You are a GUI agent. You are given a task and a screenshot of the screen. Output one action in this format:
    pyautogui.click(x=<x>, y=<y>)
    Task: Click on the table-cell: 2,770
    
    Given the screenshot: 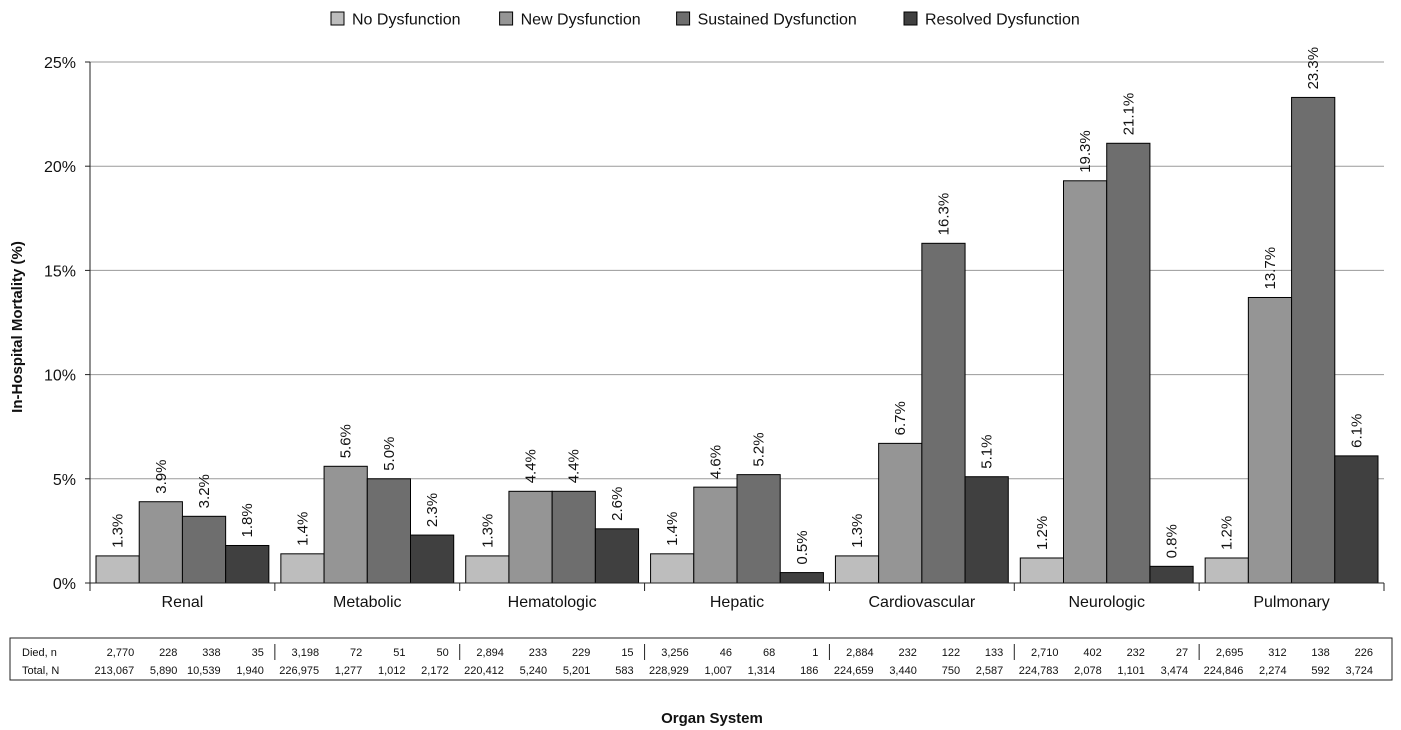 What is the action you would take?
    pyautogui.click(x=121, y=653)
    